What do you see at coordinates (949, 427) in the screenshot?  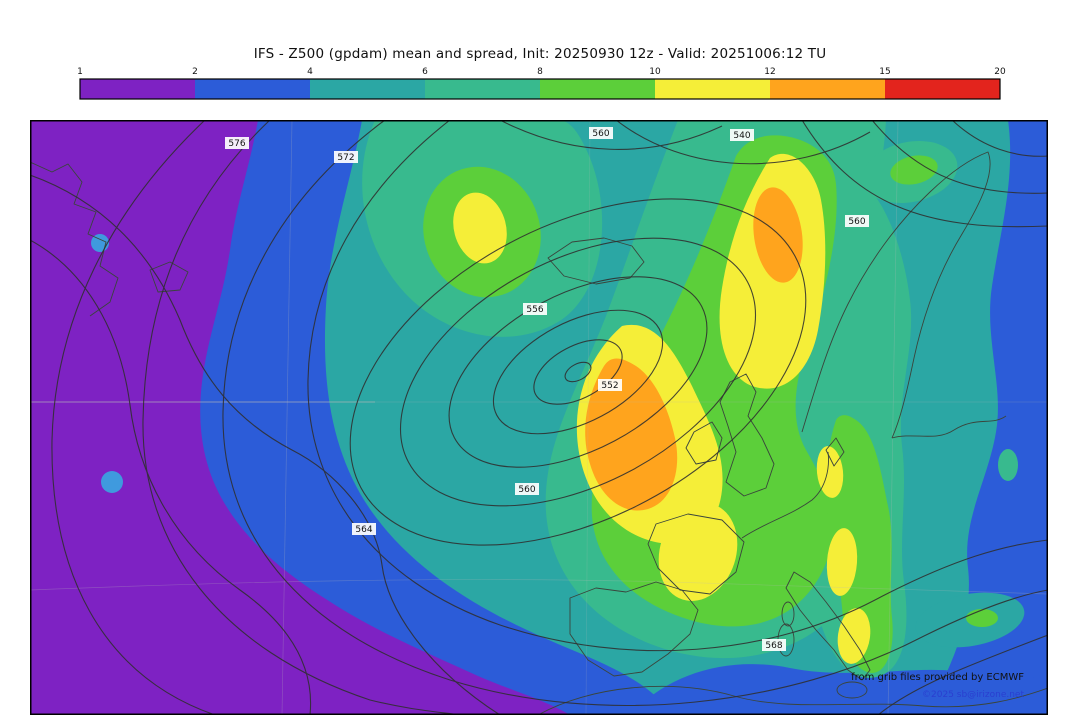 I see `coast-baltic` at bounding box center [949, 427].